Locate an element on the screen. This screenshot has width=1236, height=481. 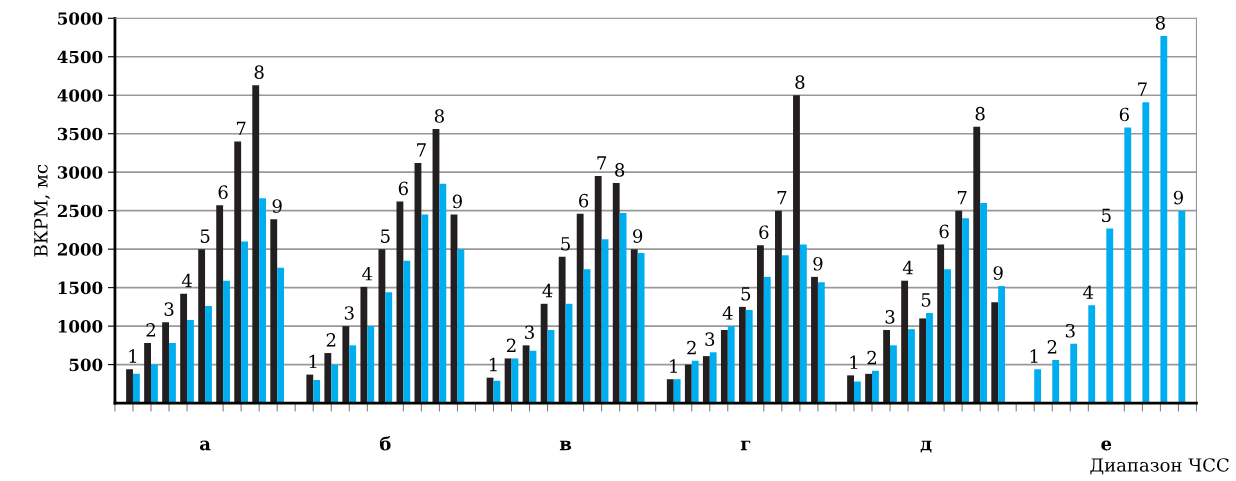
y-axis-title: ВКРМ, мс is located at coordinates (42, 210).